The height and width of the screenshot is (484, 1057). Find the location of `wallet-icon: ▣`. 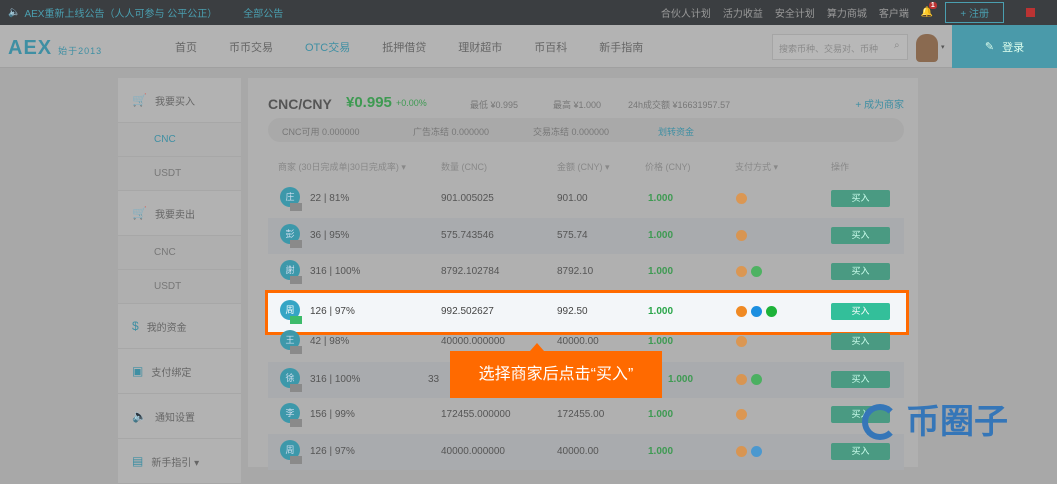

wallet-icon: ▣ is located at coordinates (138, 371).